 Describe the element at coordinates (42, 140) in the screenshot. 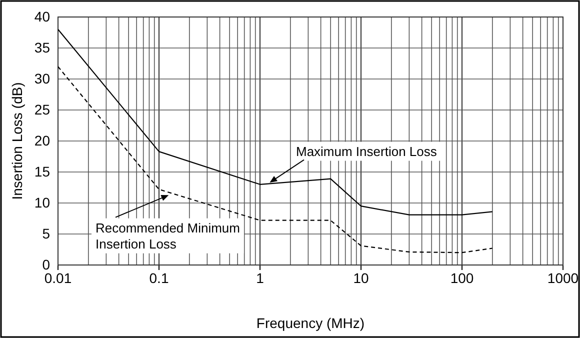

I see `y-tick-label: 20` at that location.